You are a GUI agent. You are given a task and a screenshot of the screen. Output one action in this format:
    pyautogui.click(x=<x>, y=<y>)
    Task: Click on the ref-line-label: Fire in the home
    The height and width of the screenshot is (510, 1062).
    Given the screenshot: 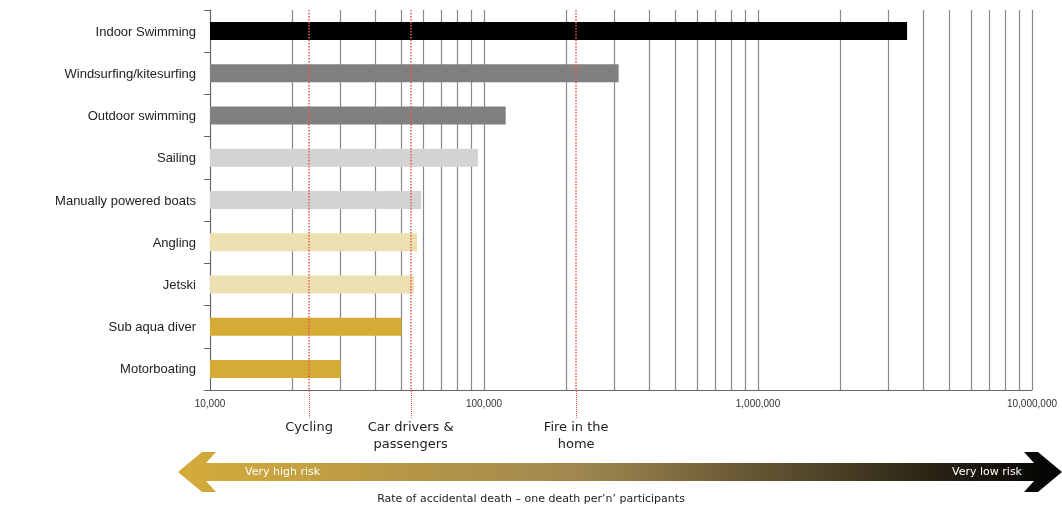 What is the action you would take?
    pyautogui.click(x=576, y=435)
    